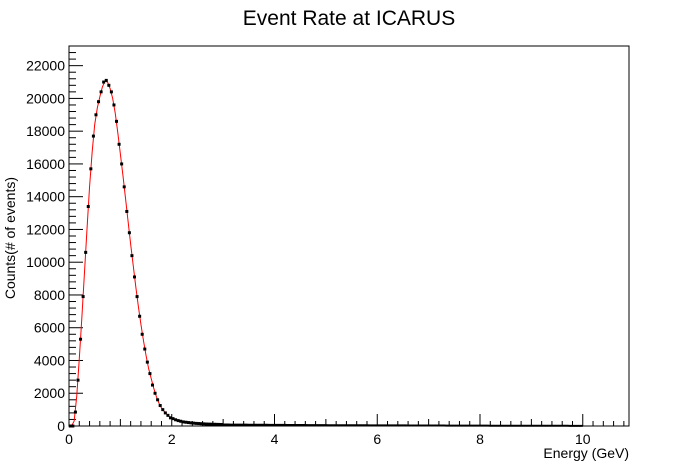  What do you see at coordinates (172, 439) in the screenshot?
I see `x-tick-label: 2` at bounding box center [172, 439].